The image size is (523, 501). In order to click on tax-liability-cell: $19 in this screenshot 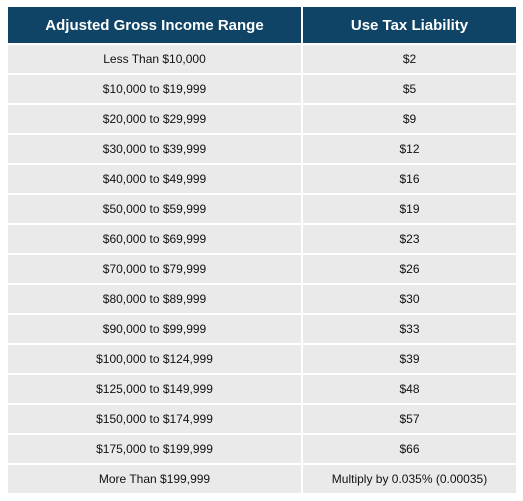, I will do `click(409, 209)`.